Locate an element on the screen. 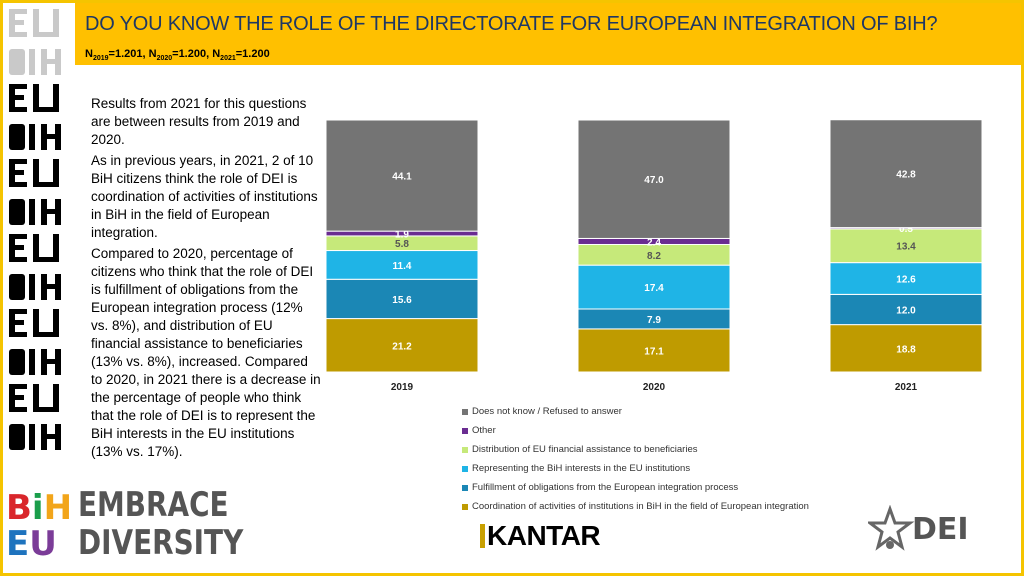 The width and height of the screenshot is (1024, 576). category-label-2020: 2020 is located at coordinates (654, 387).